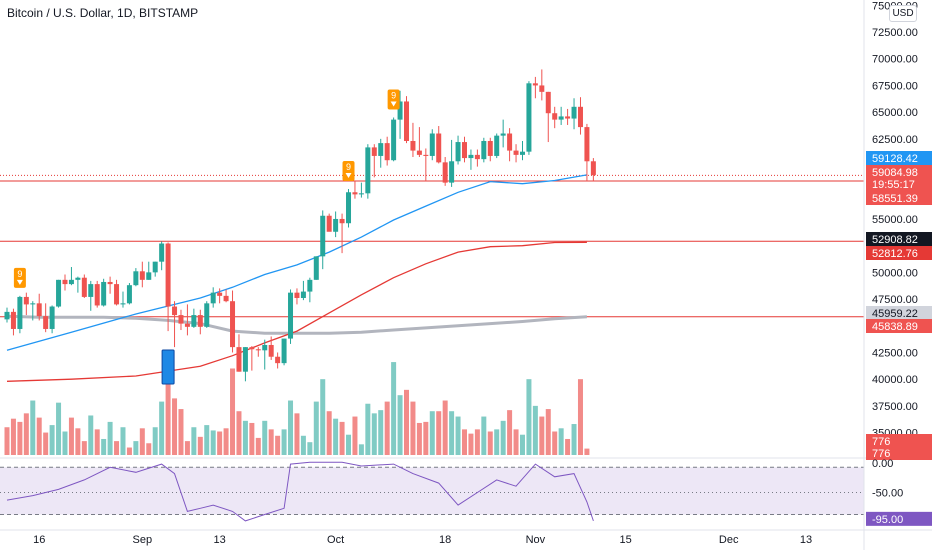 Image resolution: width=932 pixels, height=550 pixels. I want to click on marker-box, so click(19, 277).